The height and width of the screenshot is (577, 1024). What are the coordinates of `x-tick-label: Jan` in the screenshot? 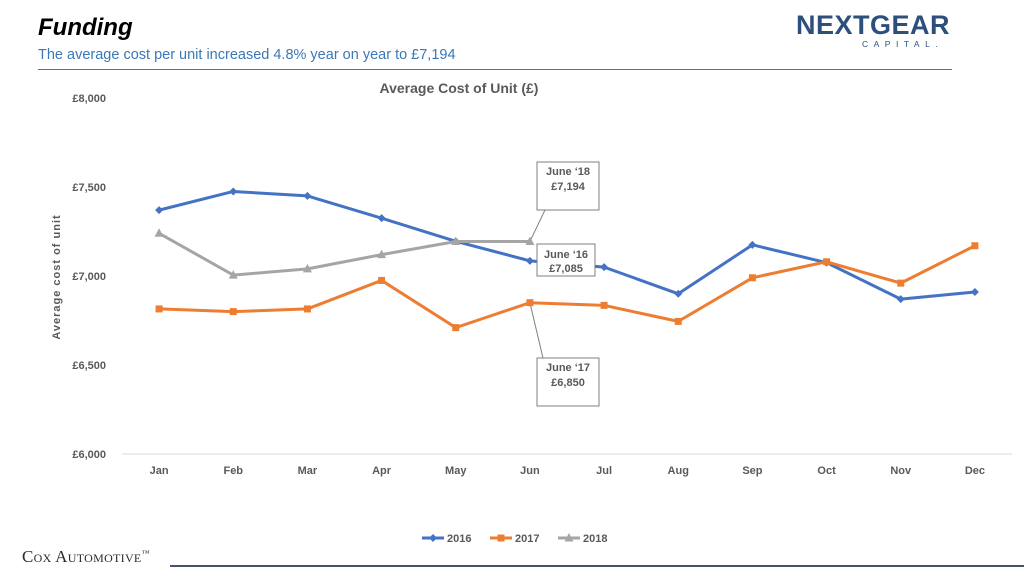 It's located at (159, 471).